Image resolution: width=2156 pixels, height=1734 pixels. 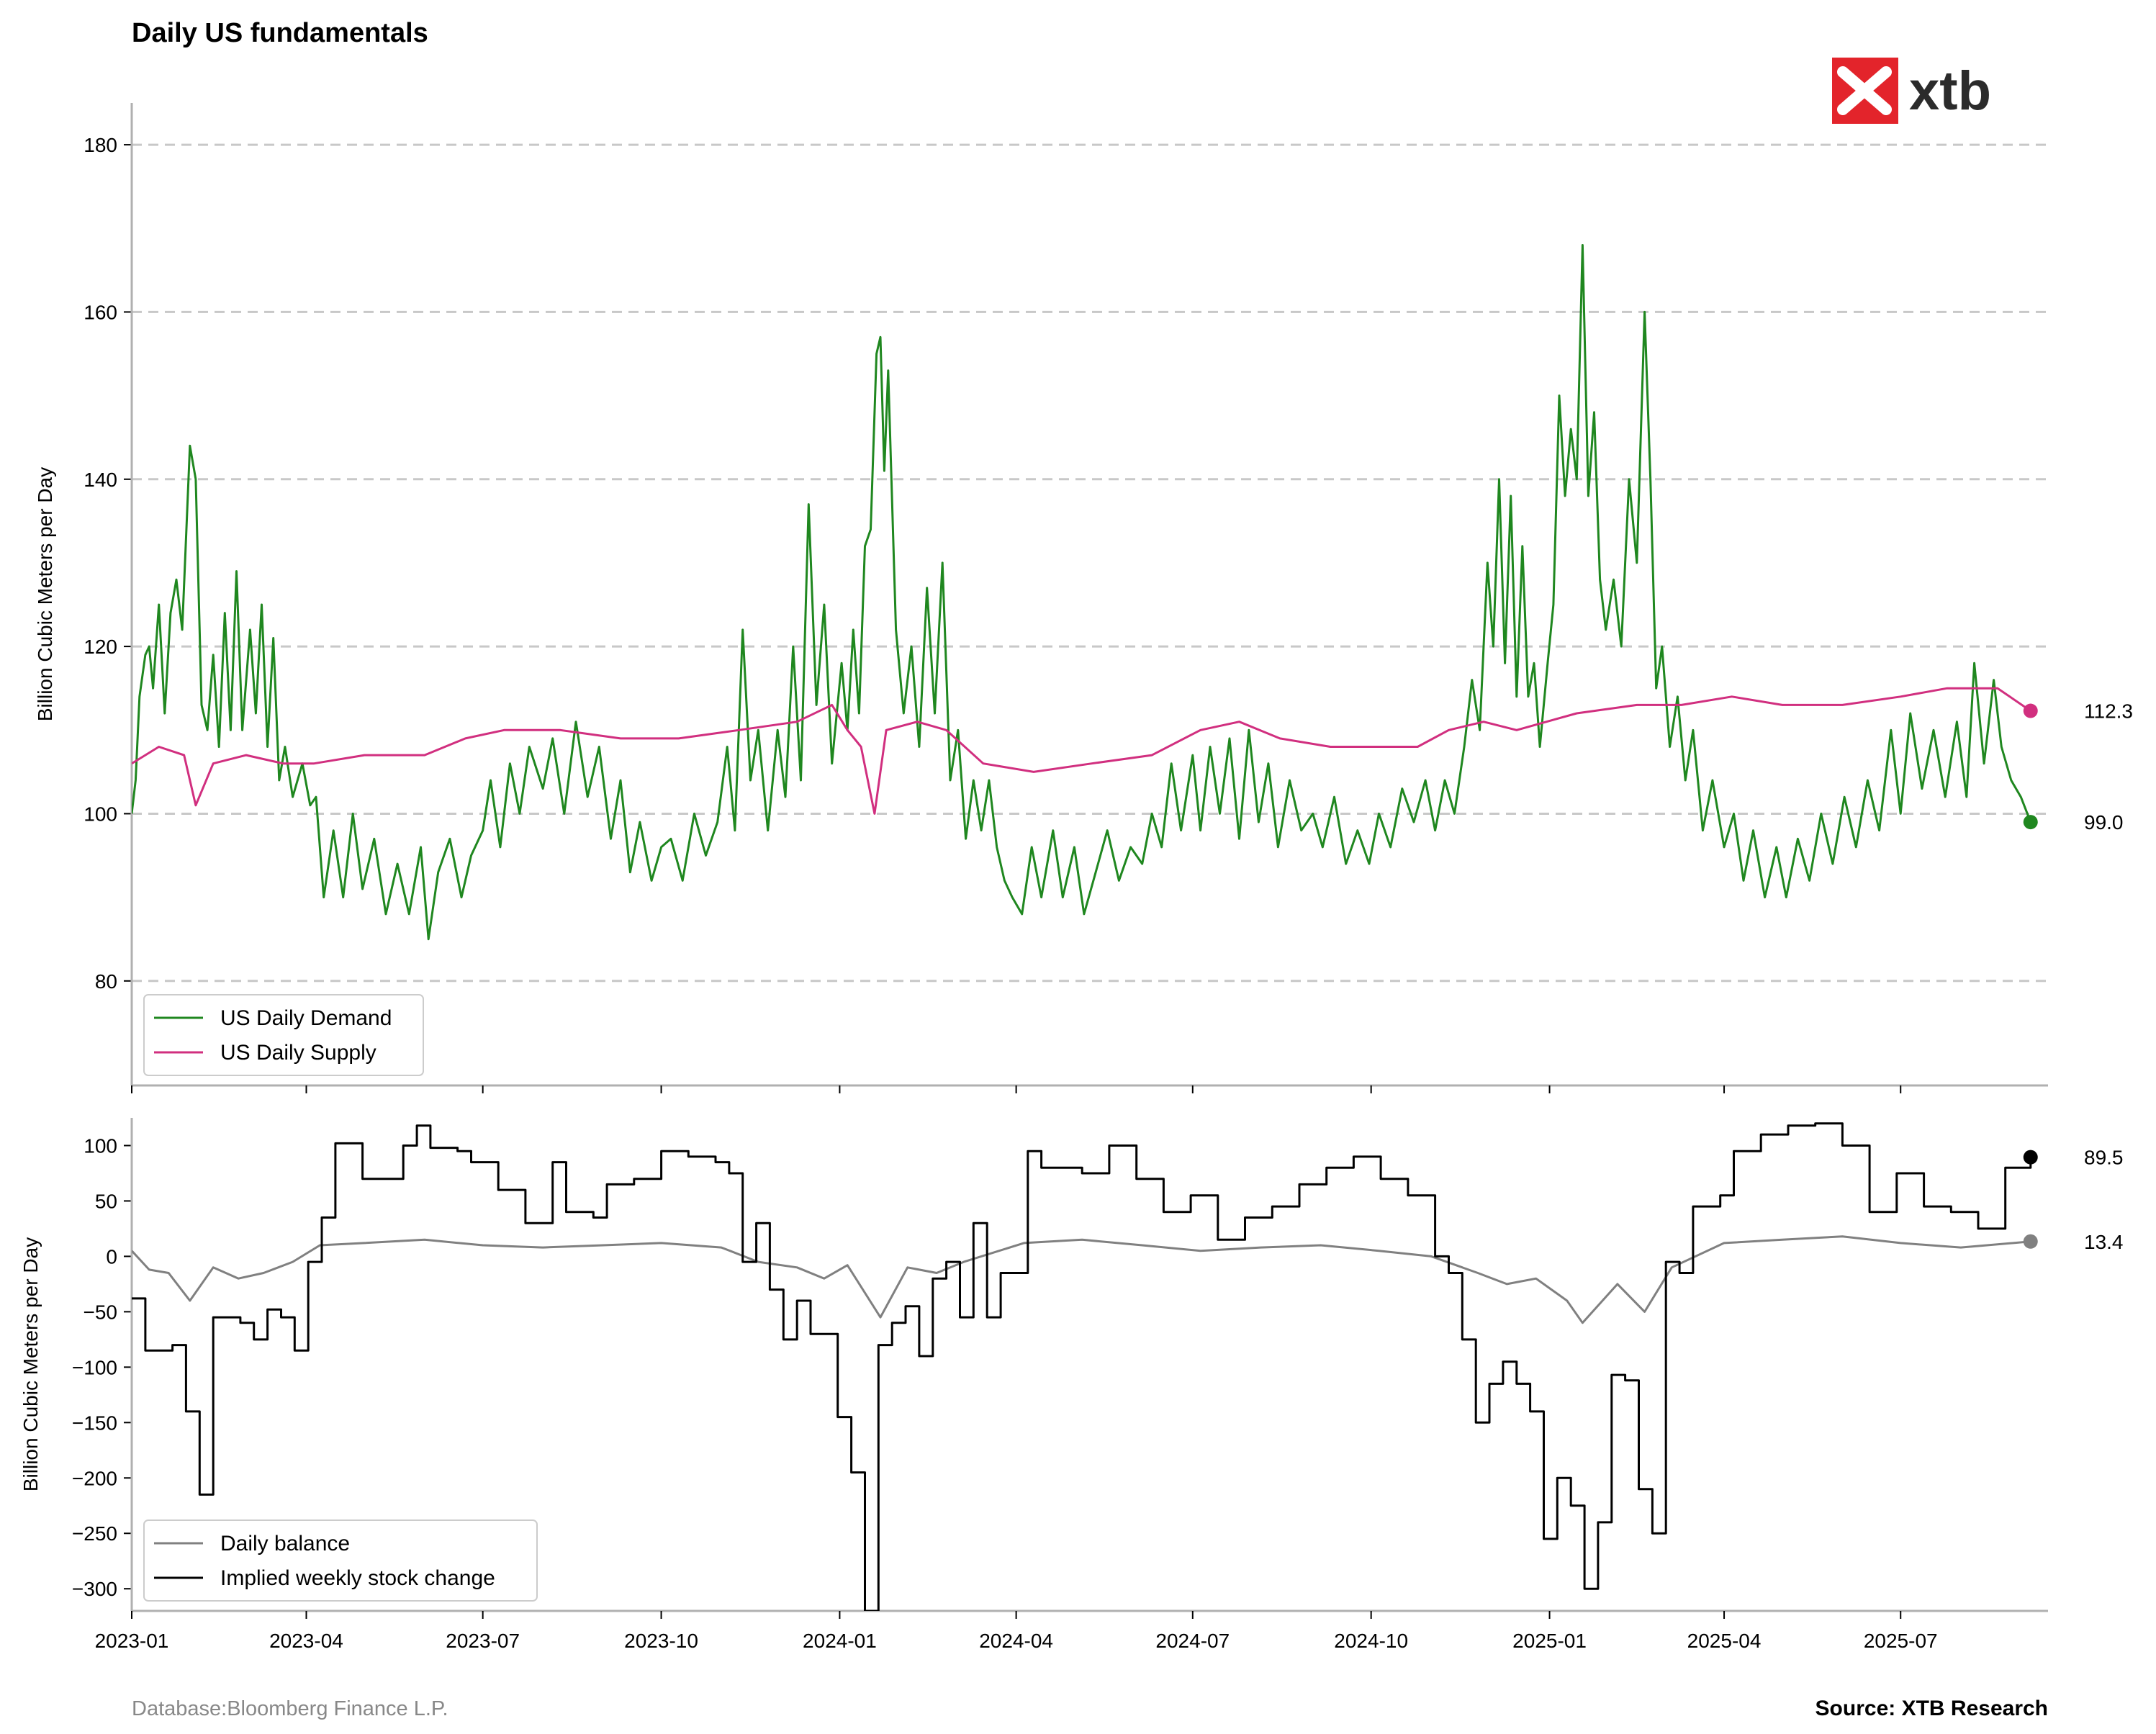 I want to click on legend-entry: US Daily Demand, so click(x=306, y=1018).